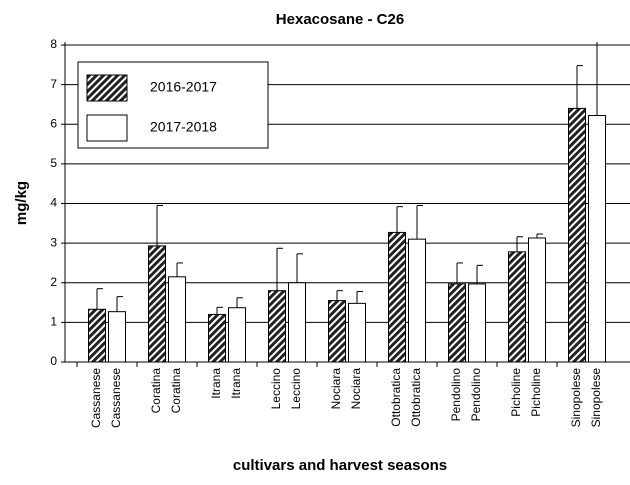 The image size is (630, 485). I want to click on y-tick-label: 5, so click(53, 163).